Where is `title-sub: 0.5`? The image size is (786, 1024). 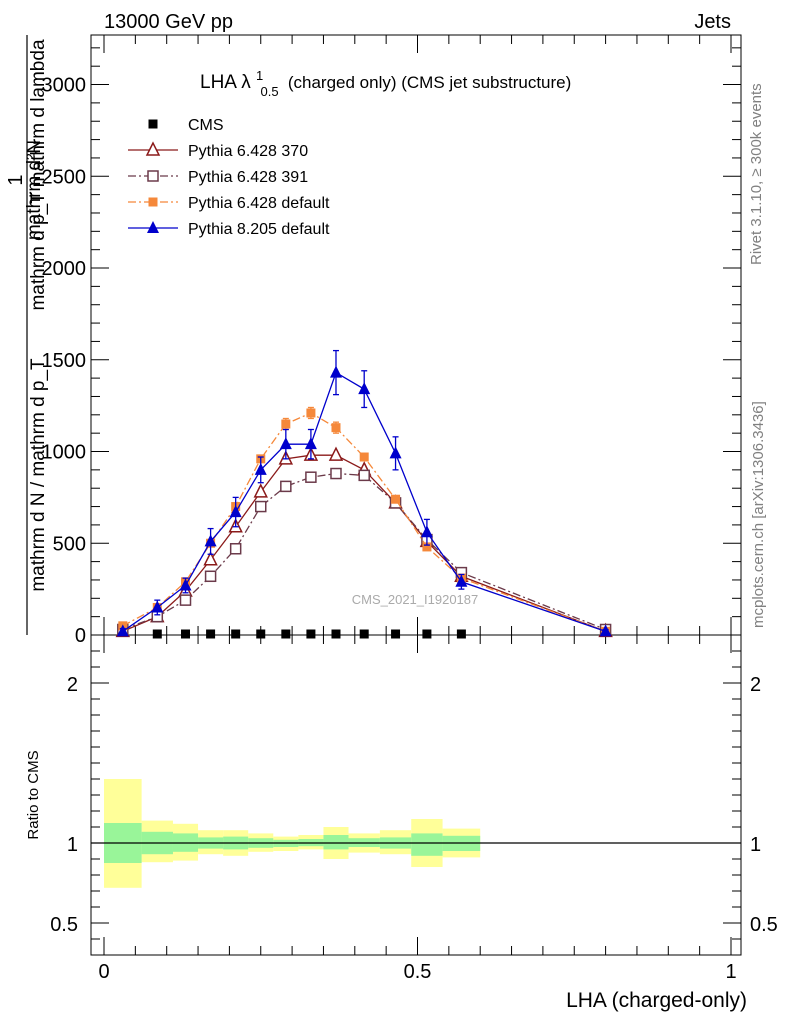
title-sub: 0.5 is located at coordinates (270, 91).